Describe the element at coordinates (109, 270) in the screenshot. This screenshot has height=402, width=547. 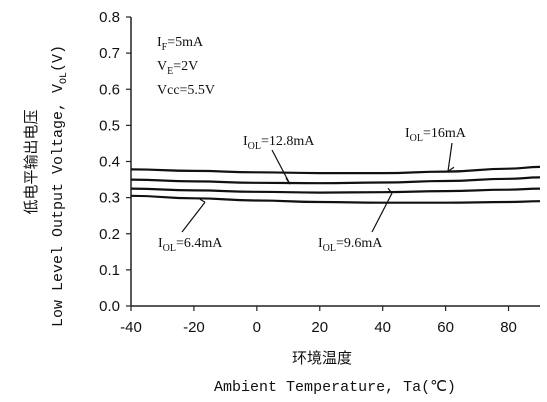
I see `y-tick-label: 0.1` at that location.